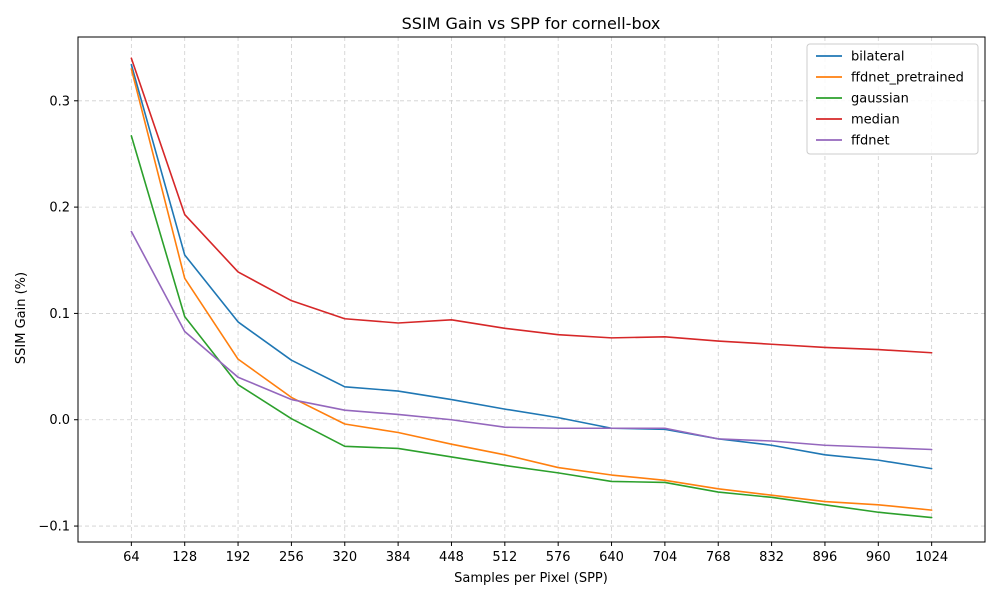 The height and width of the screenshot is (600, 1000). Describe the element at coordinates (504, 557) in the screenshot. I see `x-tick-label: 512` at that location.